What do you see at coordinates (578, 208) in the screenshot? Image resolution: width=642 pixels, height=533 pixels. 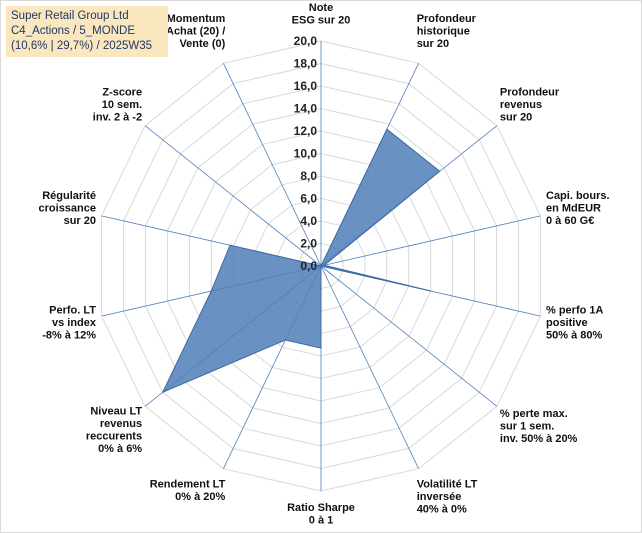 I see `axis-label: Capi. bours. en MdEUR 0 à 60 G€` at bounding box center [578, 208].